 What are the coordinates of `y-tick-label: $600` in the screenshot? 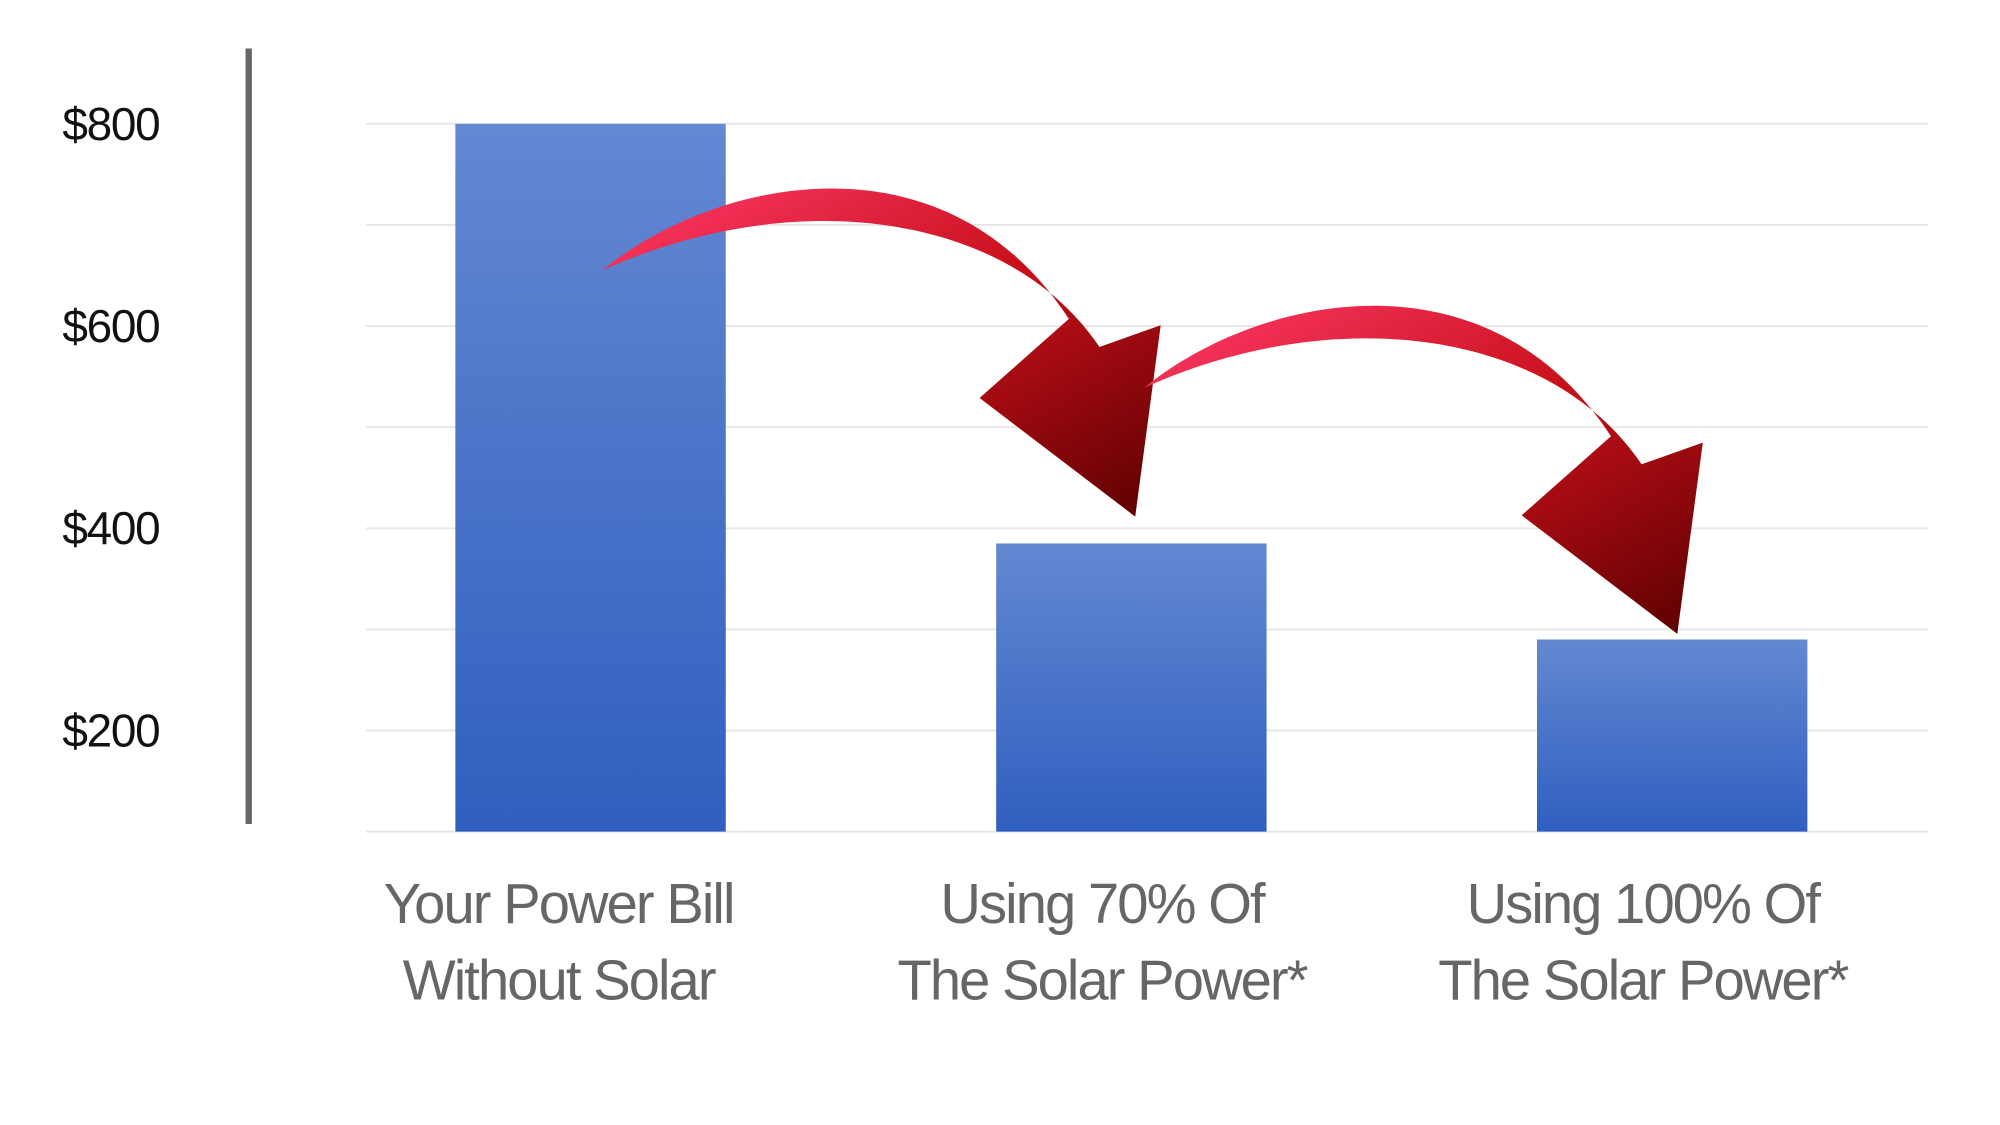 It's located at (110, 326).